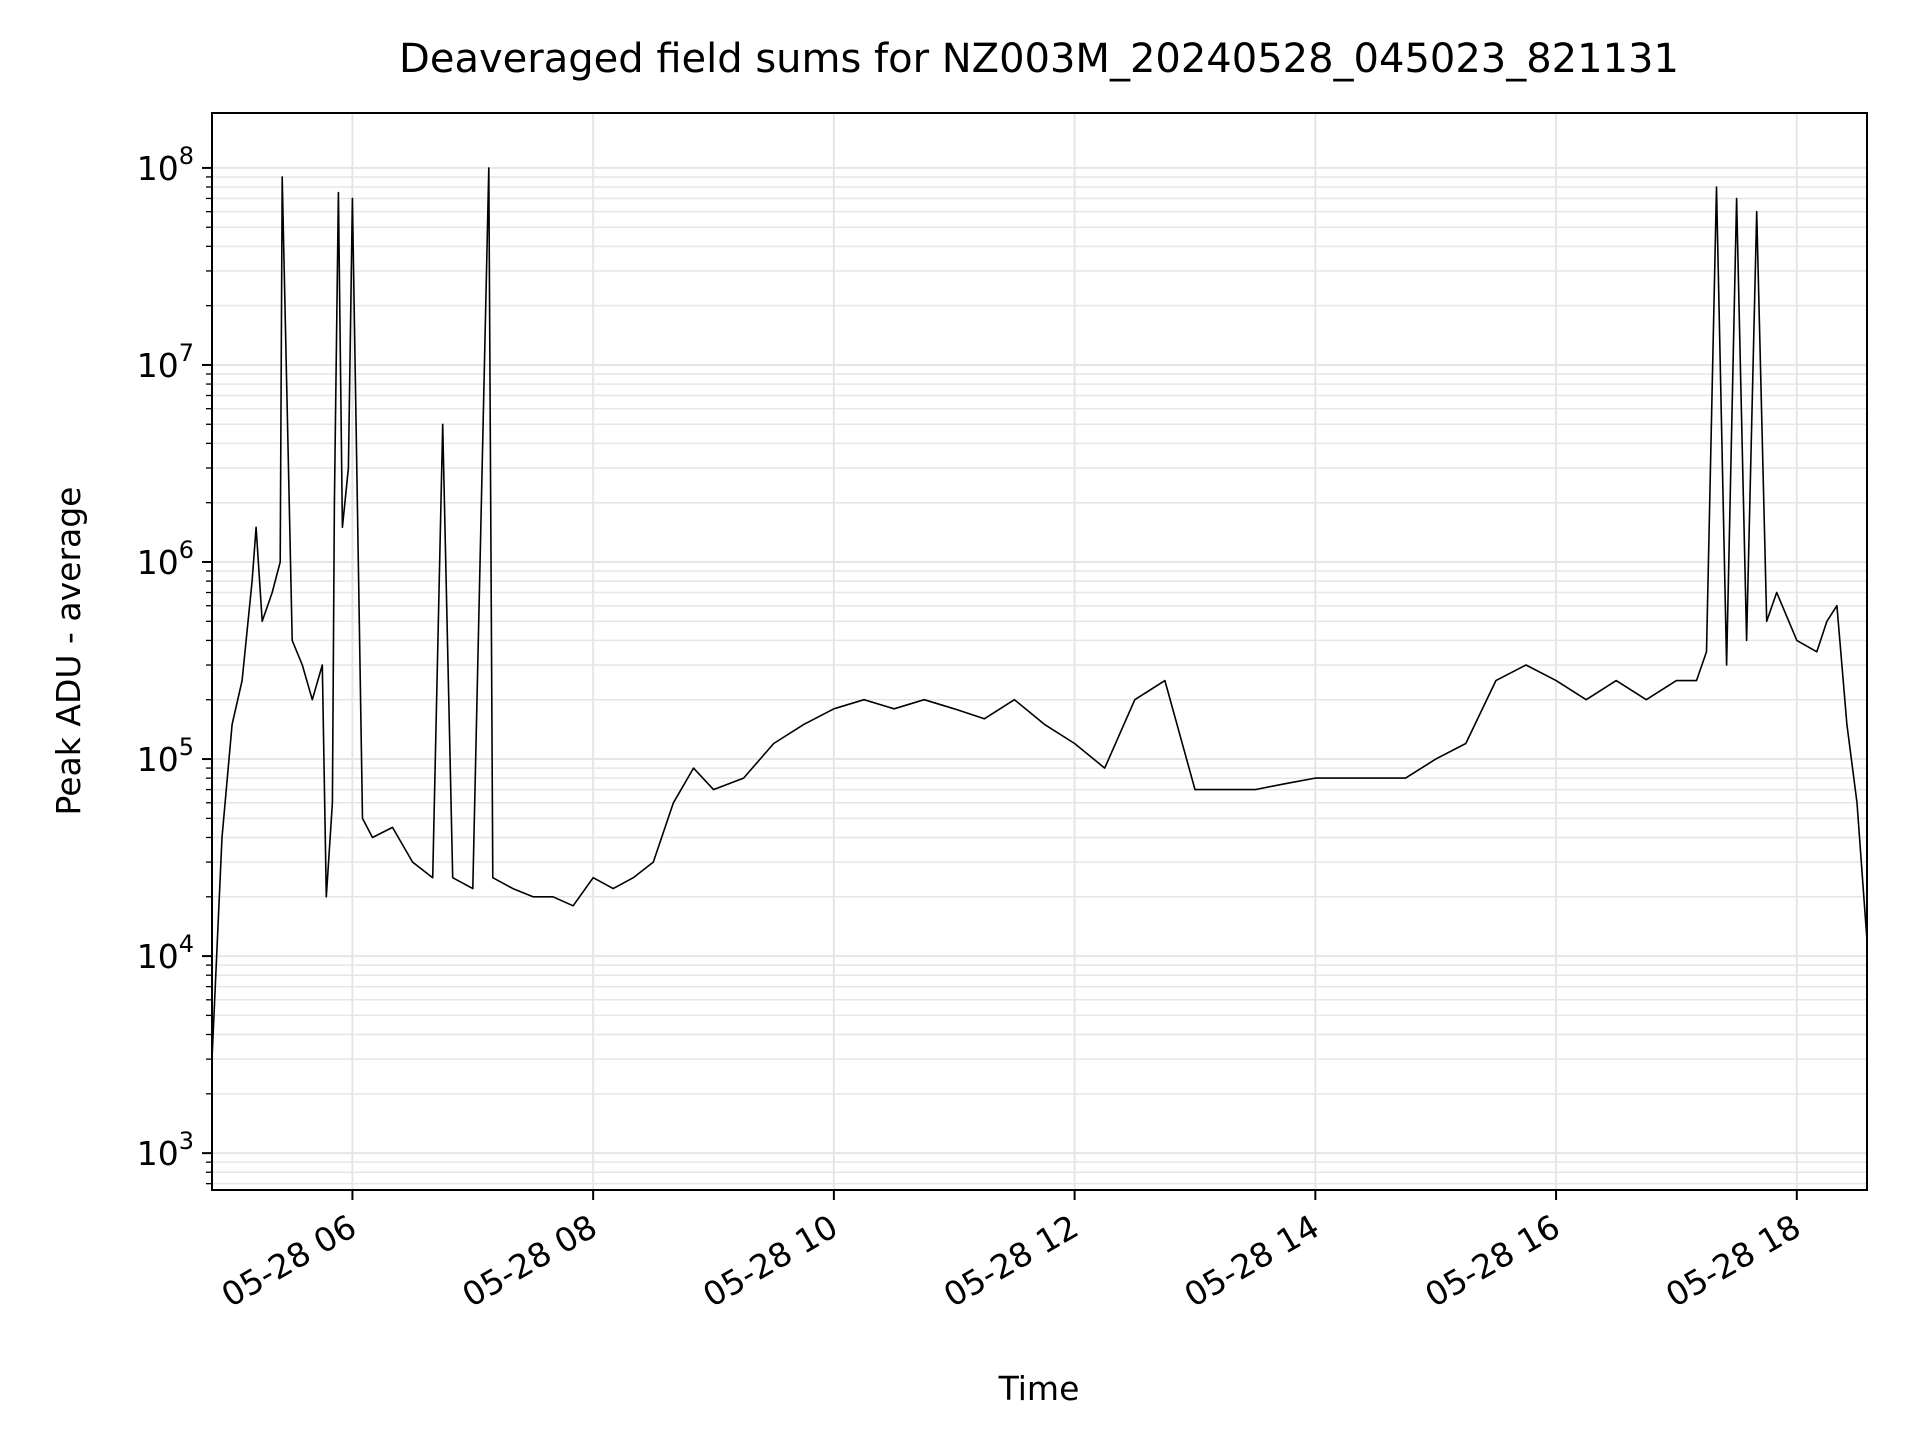 The image size is (1920, 1440). What do you see at coordinates (165, 559) in the screenshot?
I see `y-tick-label: 10⁶` at bounding box center [165, 559].